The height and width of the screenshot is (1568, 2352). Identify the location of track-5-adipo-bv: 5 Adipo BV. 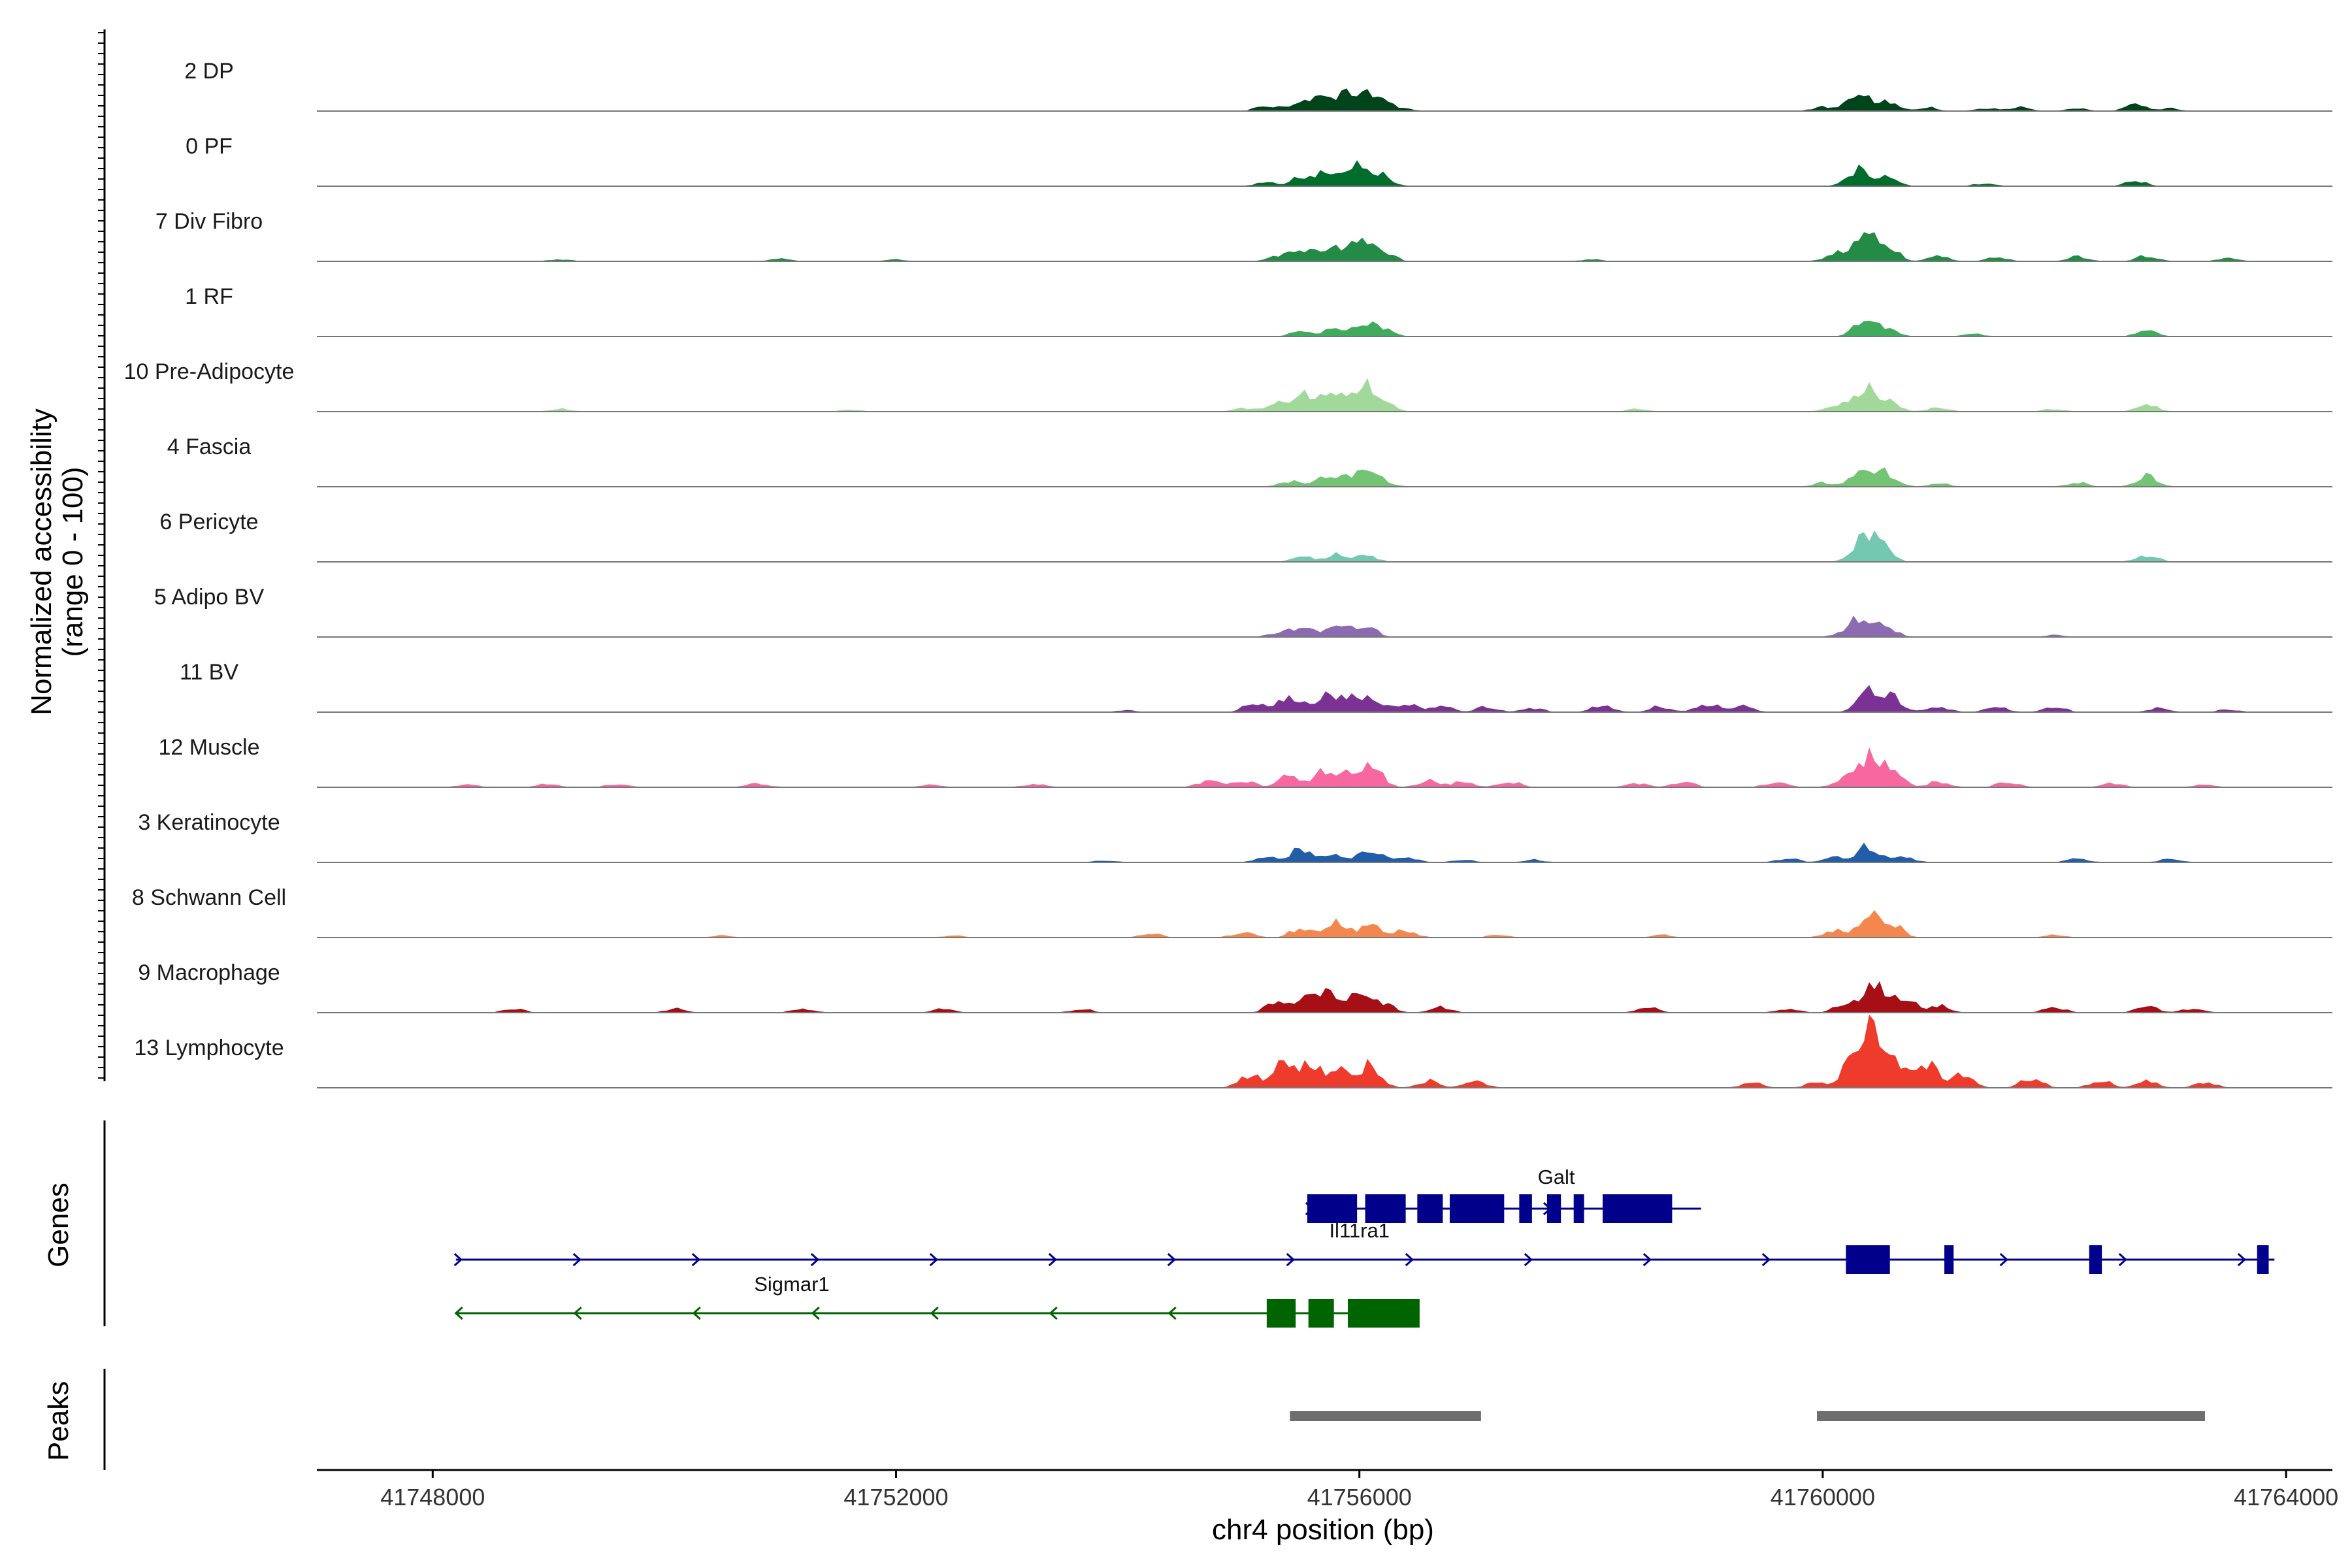
(1243, 611).